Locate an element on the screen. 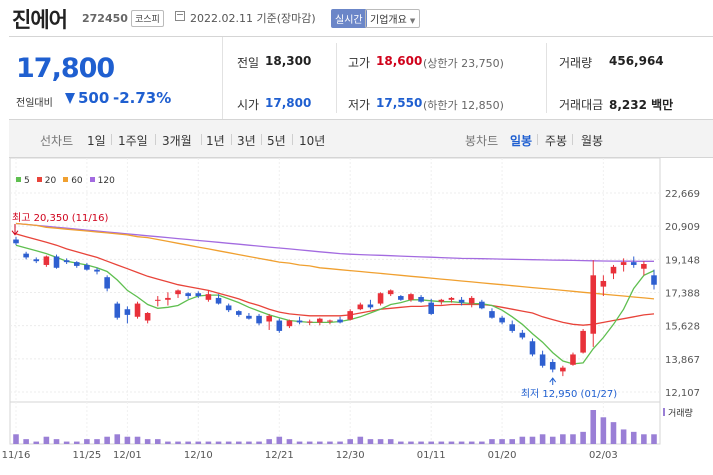 The height and width of the screenshot is (475, 713). current-price: 17,800 is located at coordinates (65, 68).